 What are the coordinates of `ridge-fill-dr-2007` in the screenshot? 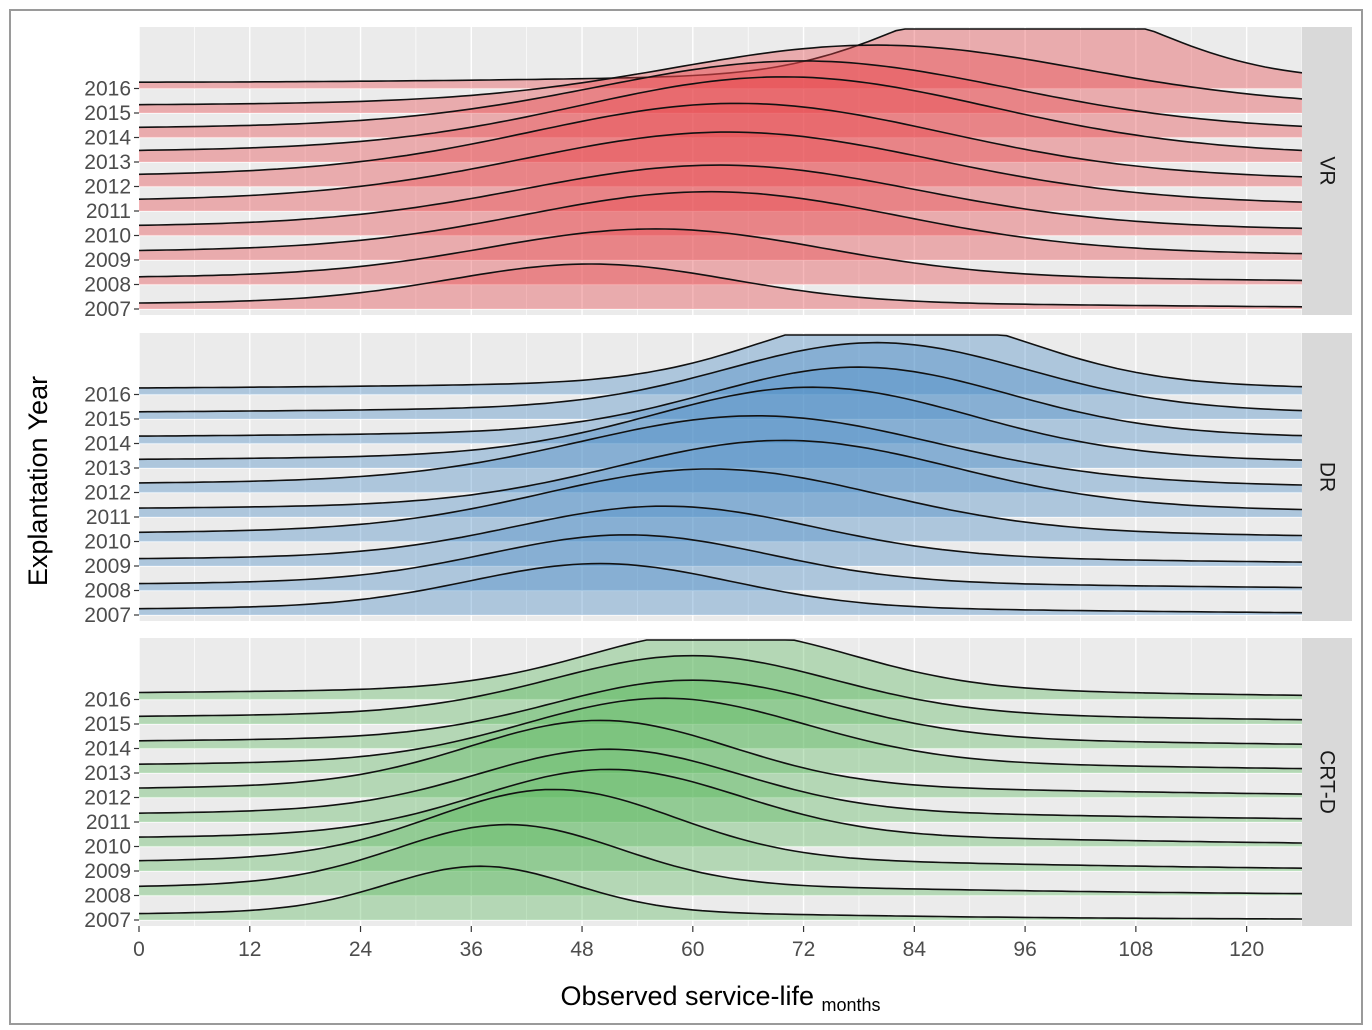 It's located at (720, 589).